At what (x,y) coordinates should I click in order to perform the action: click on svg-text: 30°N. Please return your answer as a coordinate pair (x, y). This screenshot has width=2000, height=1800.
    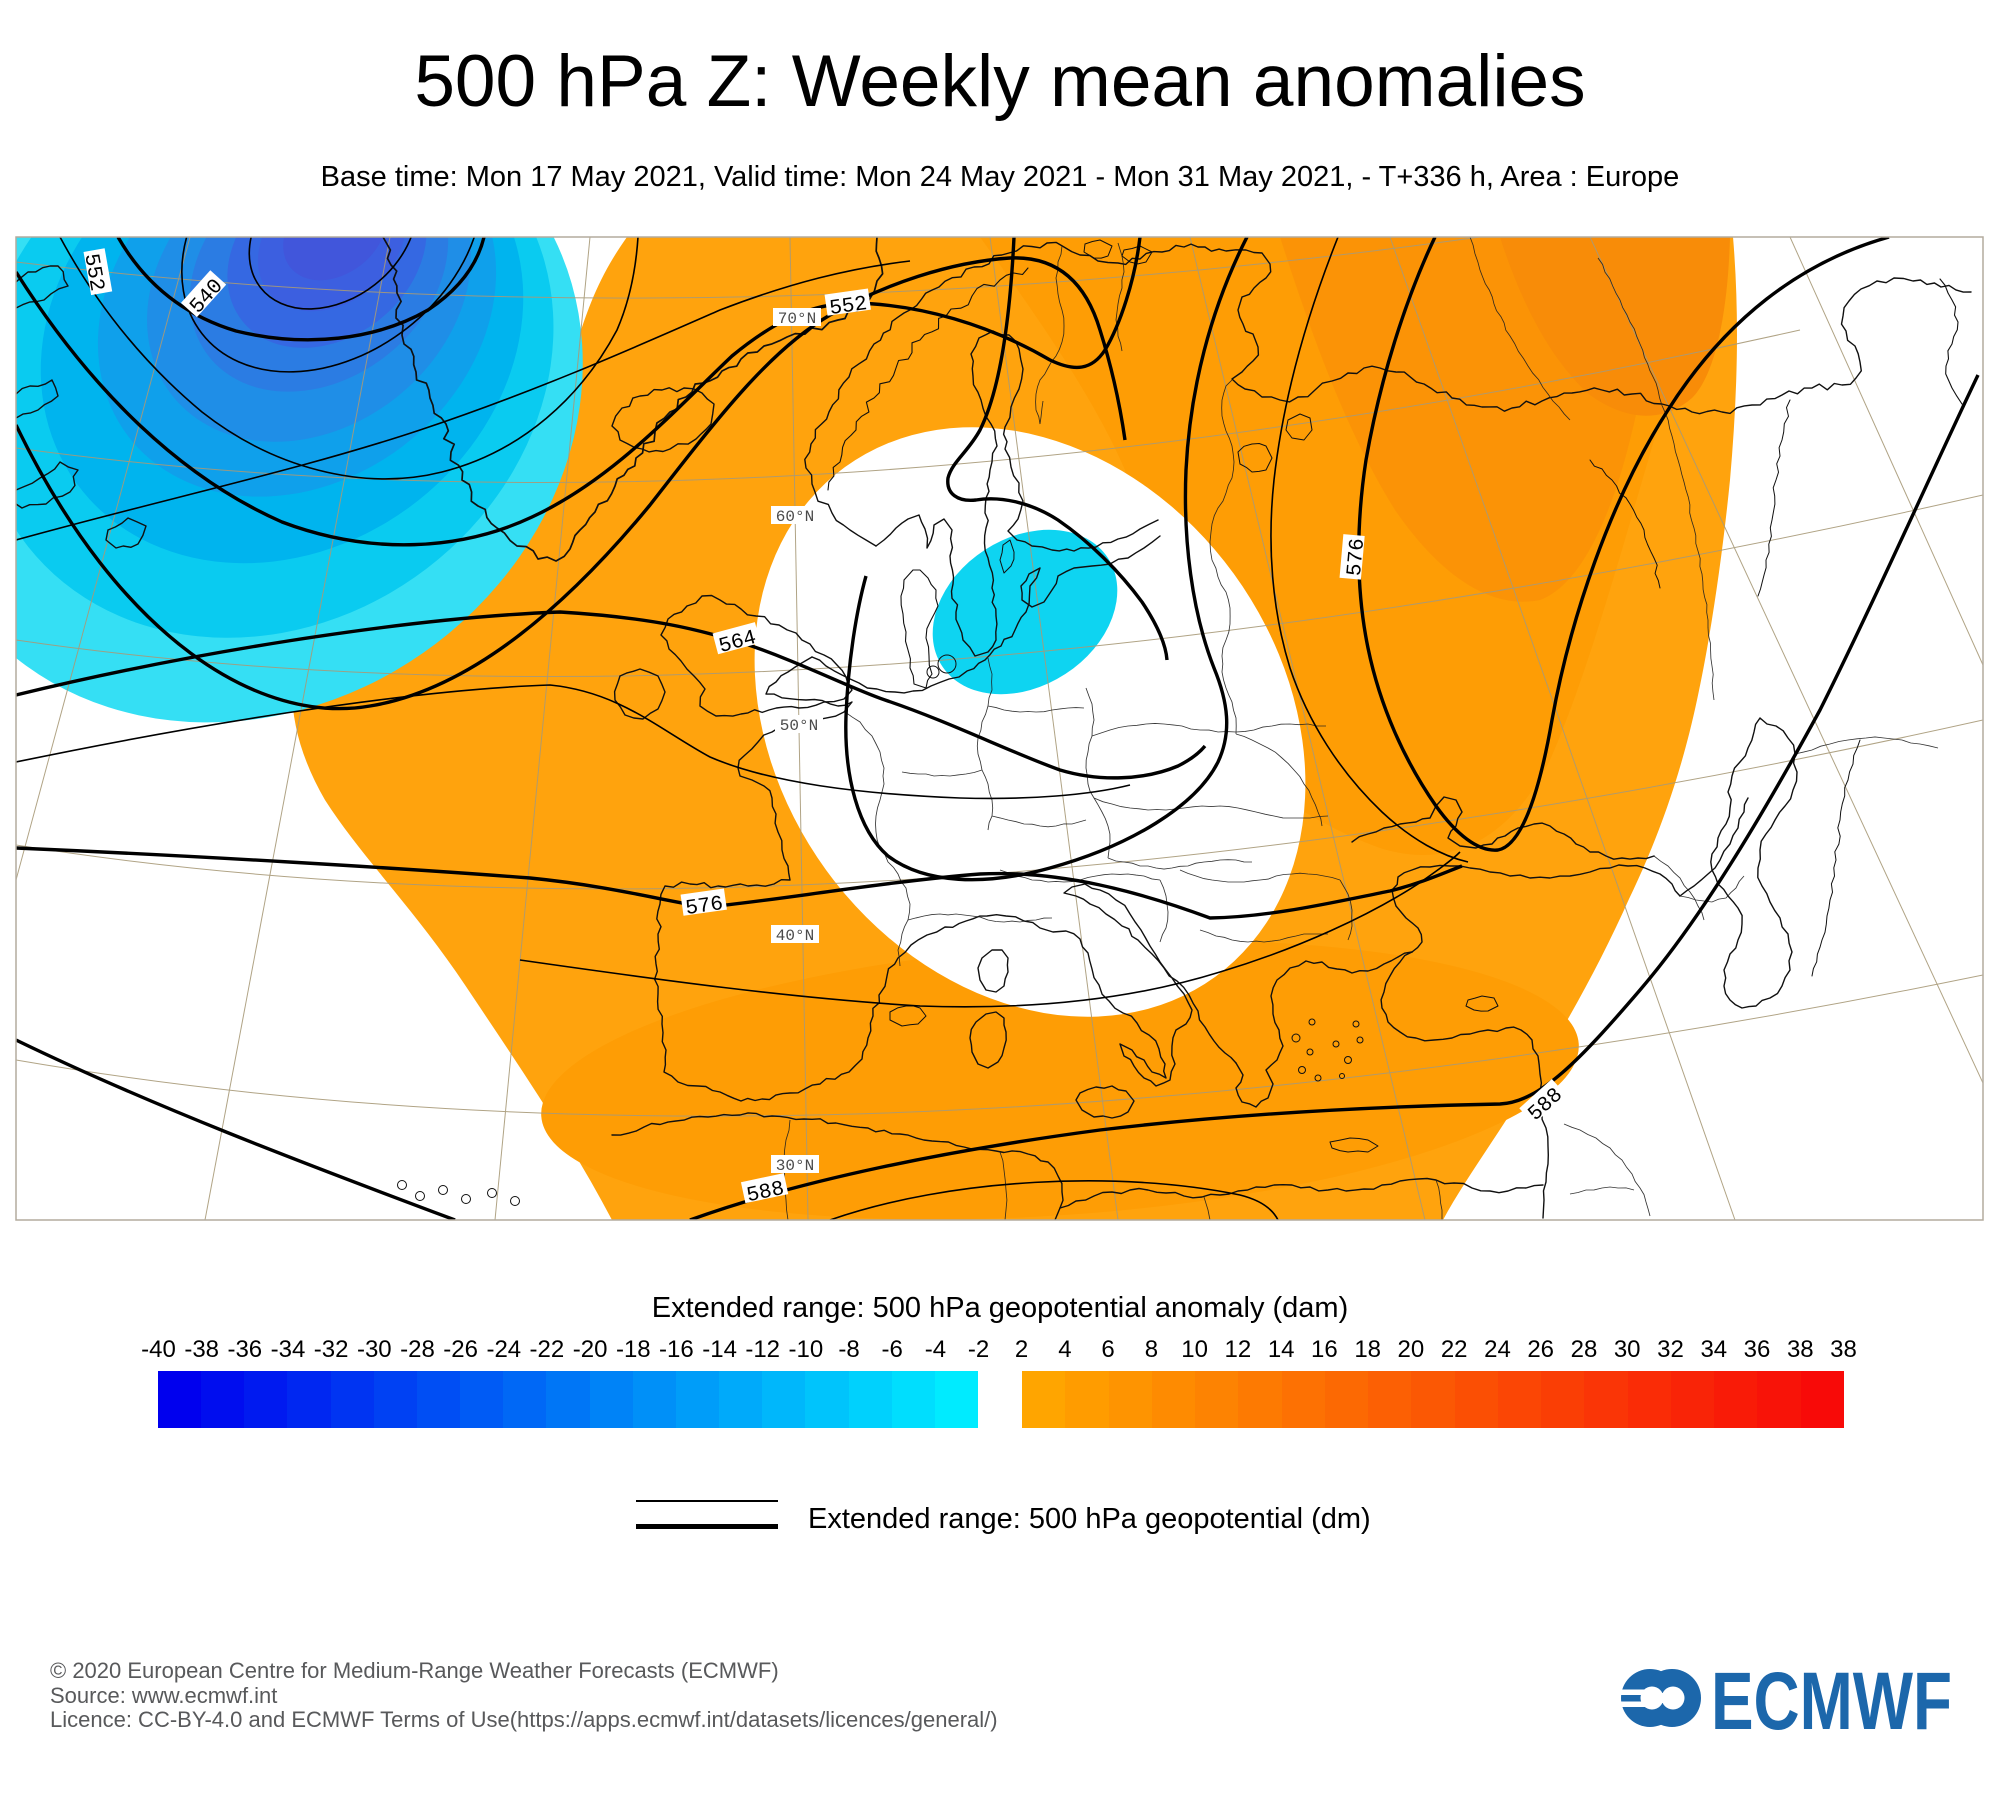
    Looking at the image, I should click on (795, 1166).